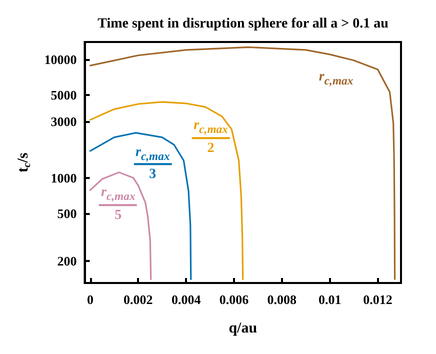  Describe the element at coordinates (138, 299) in the screenshot. I see `x-tick-label: 0.002` at that location.